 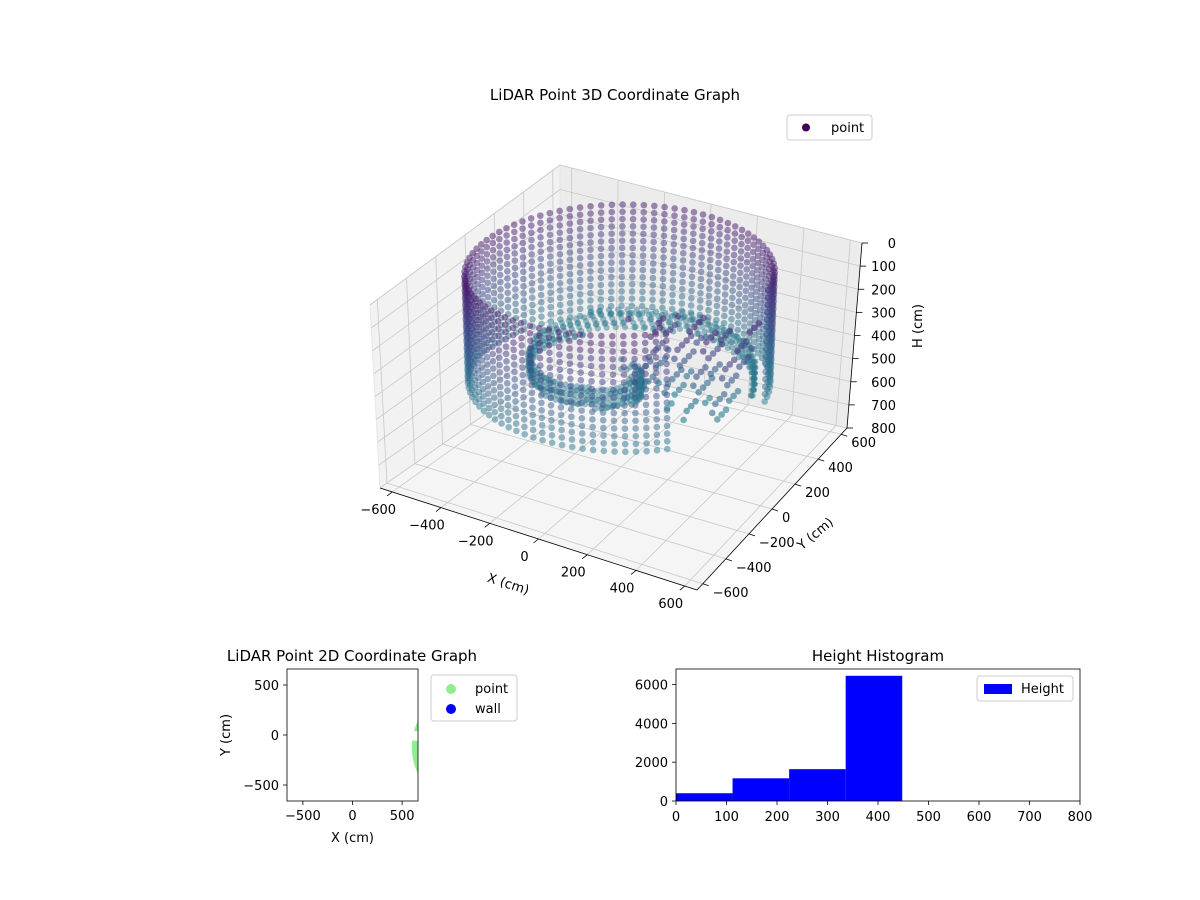 I want to click on y-tick-label: 500, so click(x=266, y=686).